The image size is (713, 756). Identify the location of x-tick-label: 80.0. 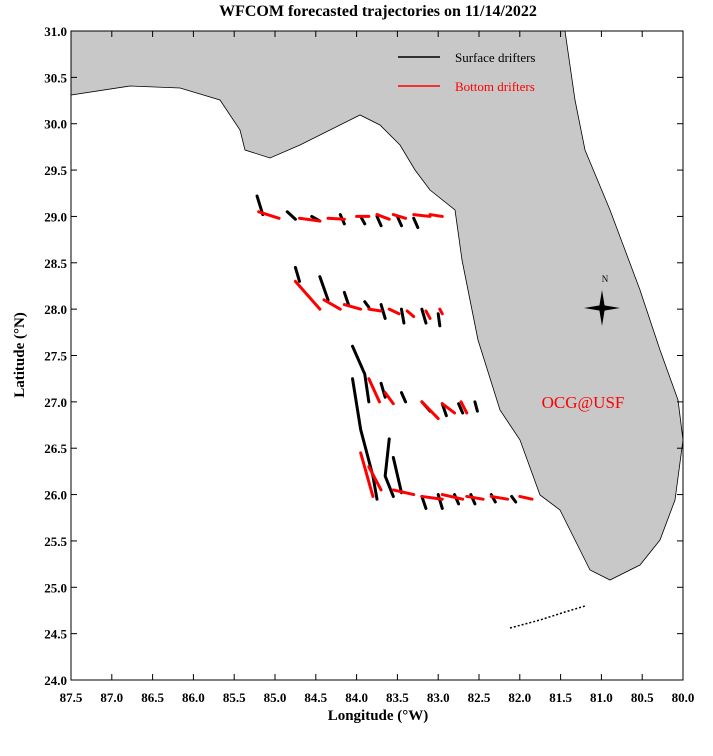
(683, 697).